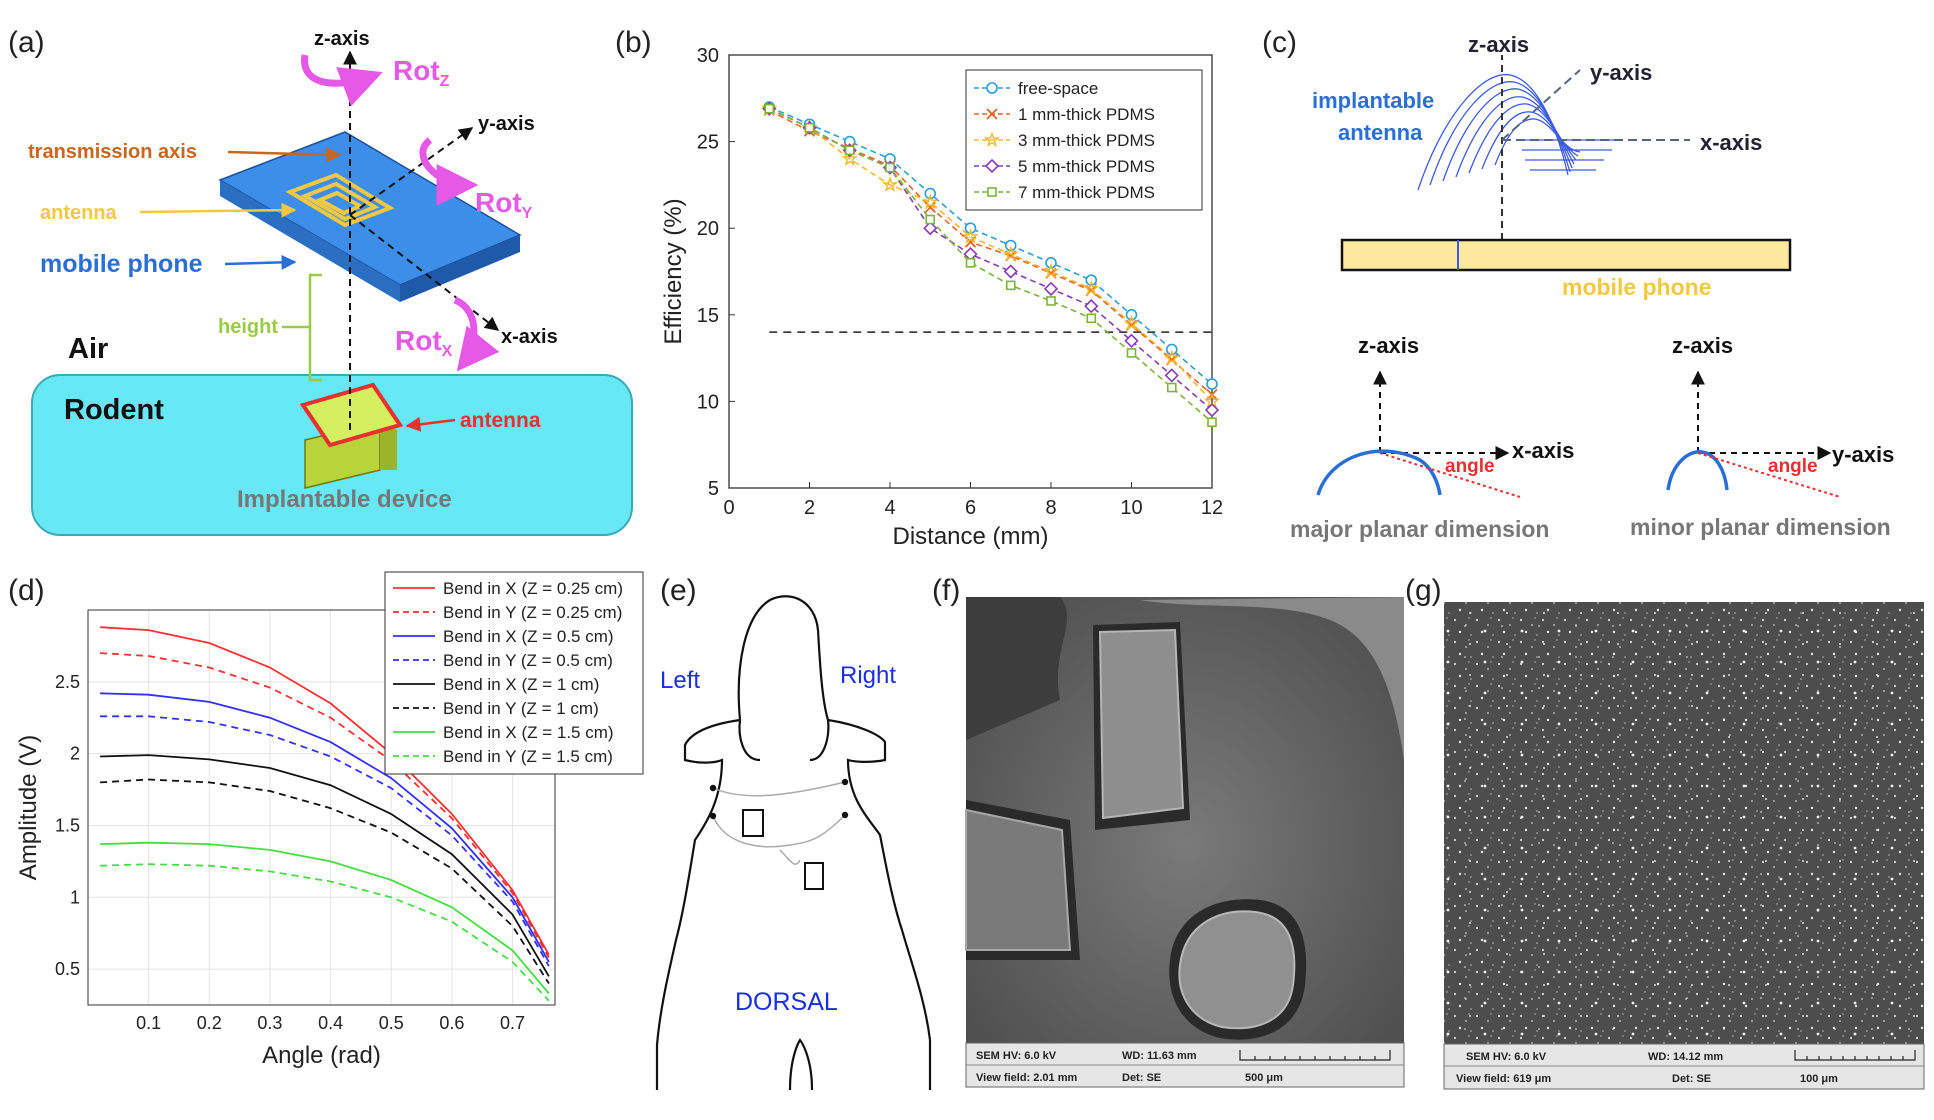 The height and width of the screenshot is (1120, 1934). Describe the element at coordinates (1212, 508) in the screenshot. I see `chart-b-xtick-label-6: 12` at that location.